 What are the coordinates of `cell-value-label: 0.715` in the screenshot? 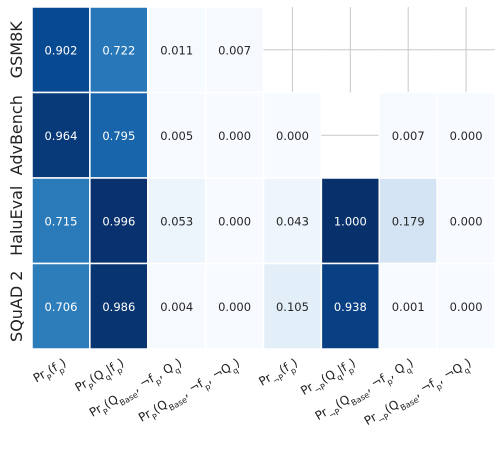 It's located at (60, 221).